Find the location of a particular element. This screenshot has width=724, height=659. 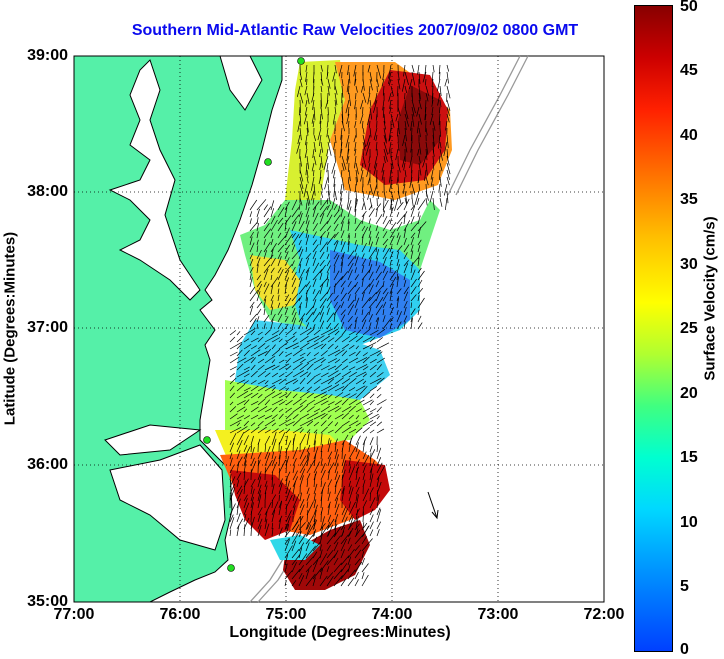

ytick-label: 37:00 is located at coordinates (47, 327).